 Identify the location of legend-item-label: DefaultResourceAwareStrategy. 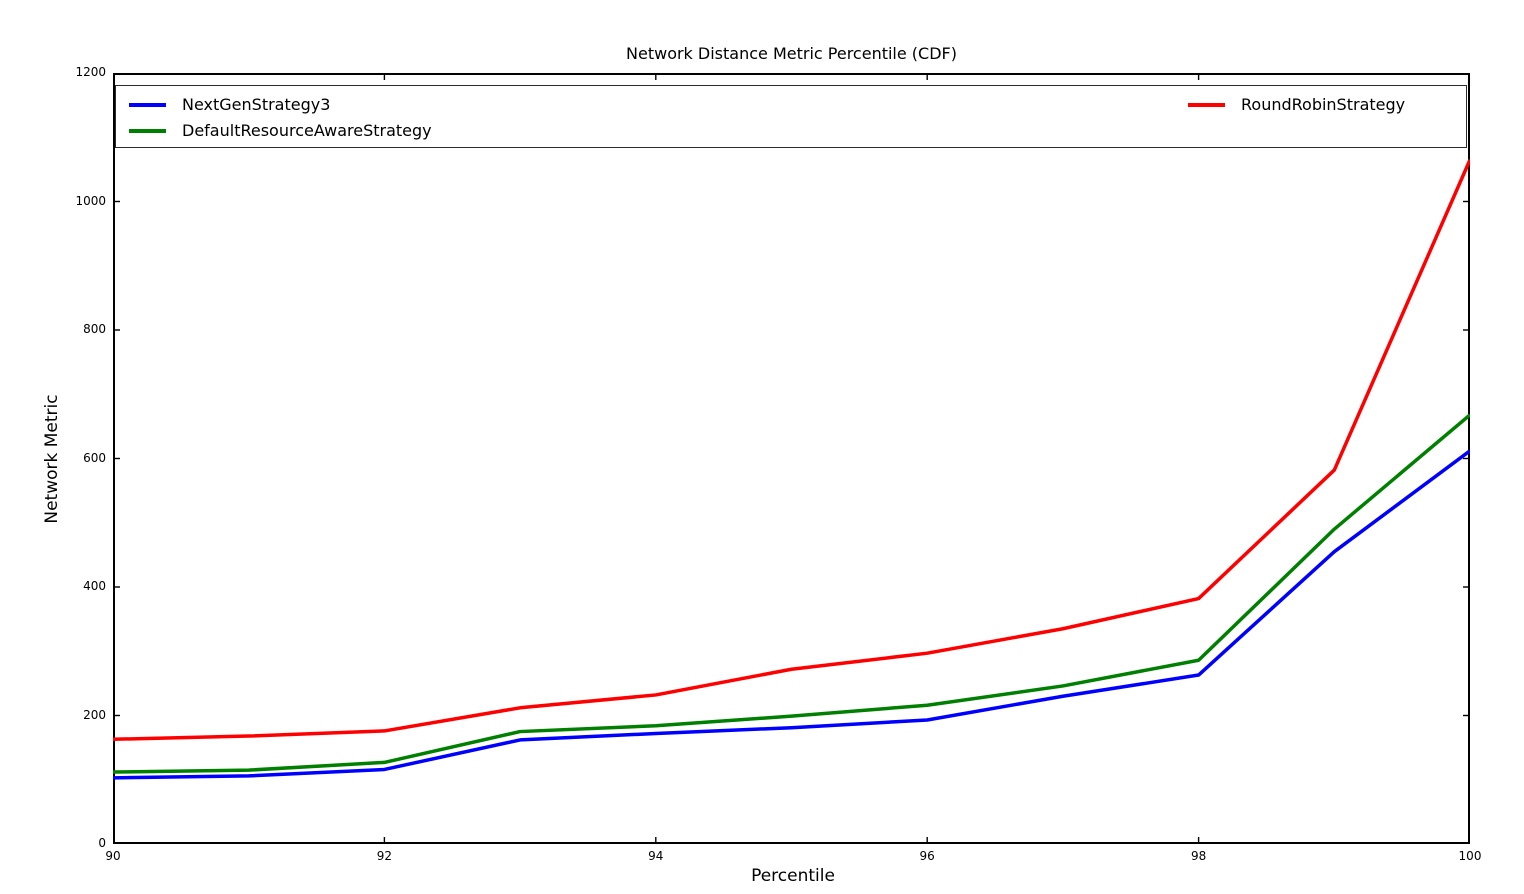
(307, 130).